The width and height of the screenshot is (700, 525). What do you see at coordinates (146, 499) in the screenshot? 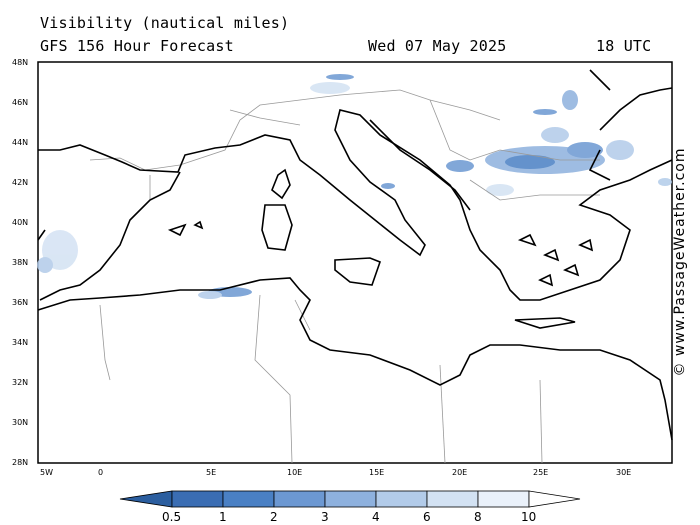
I see `colorbar-low-arrow` at bounding box center [146, 499].